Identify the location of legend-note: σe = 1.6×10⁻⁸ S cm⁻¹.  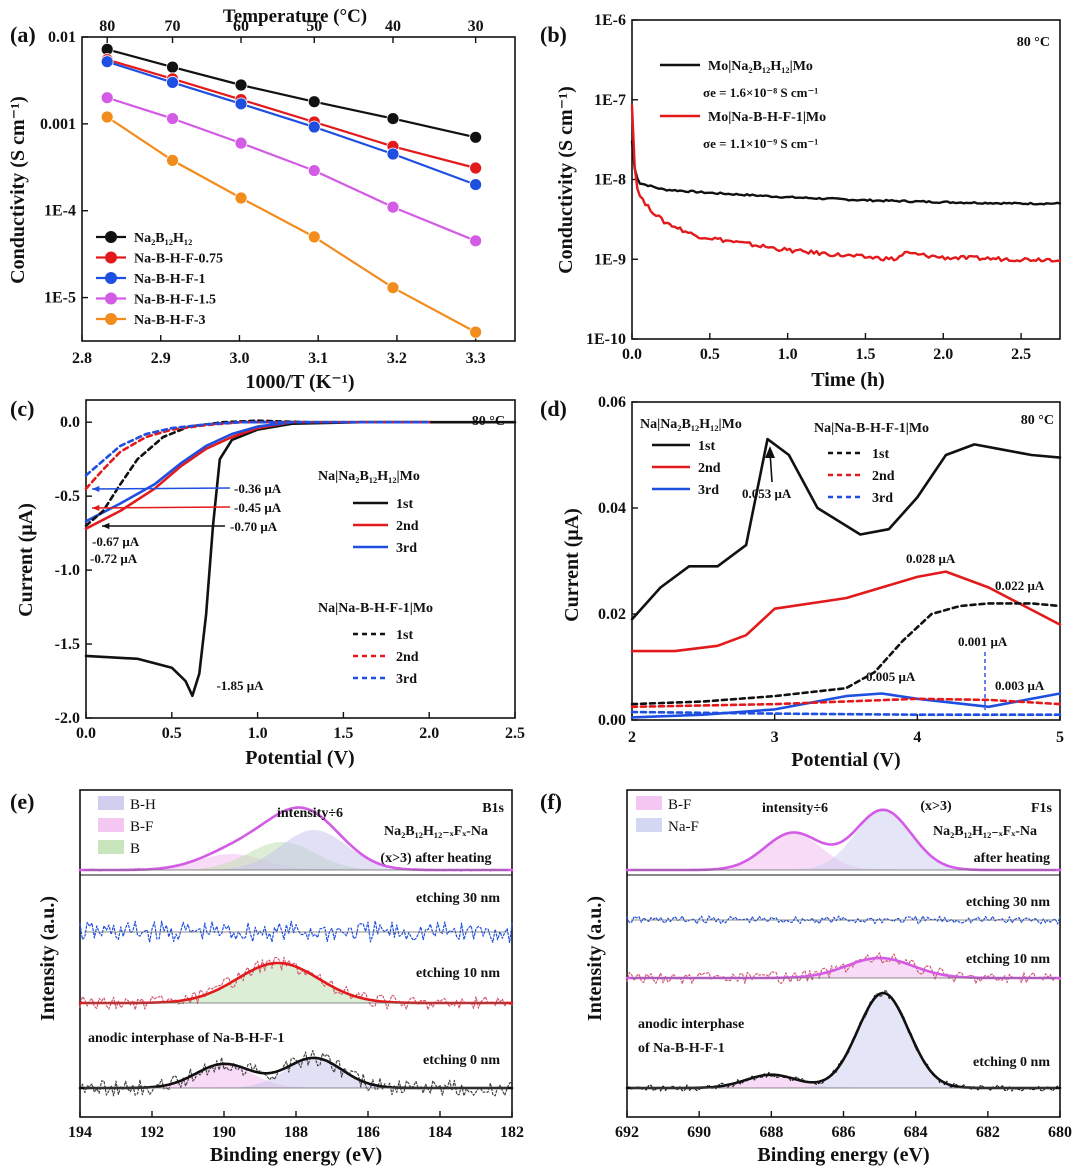
(760, 92).